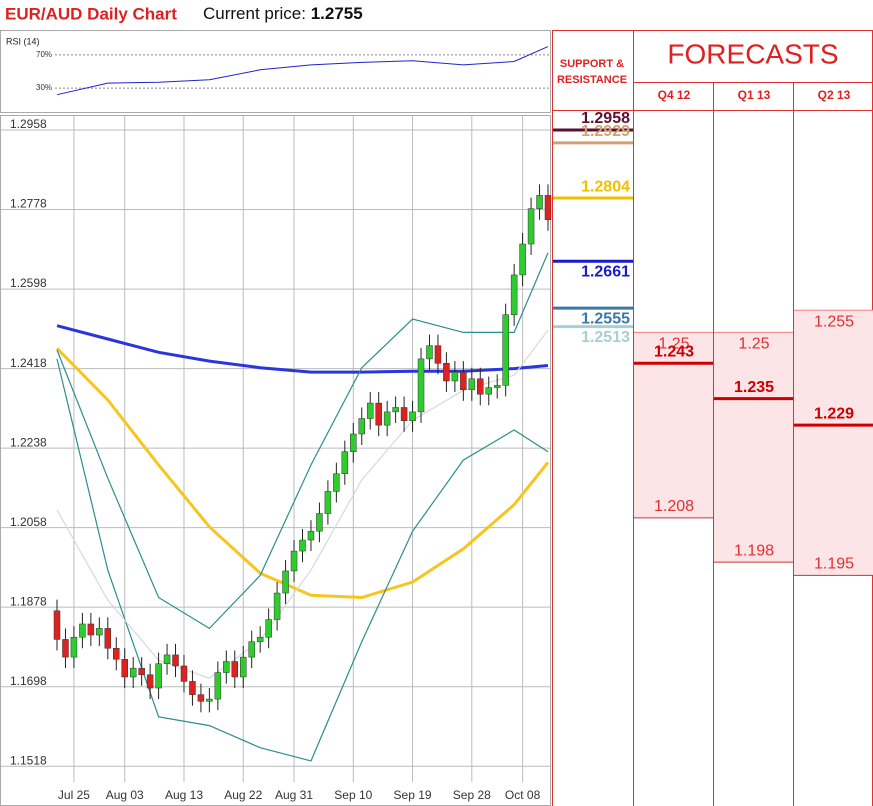 The image size is (873, 806). What do you see at coordinates (674, 95) in the screenshot?
I see `quarter-label: Q4 12` at bounding box center [674, 95].